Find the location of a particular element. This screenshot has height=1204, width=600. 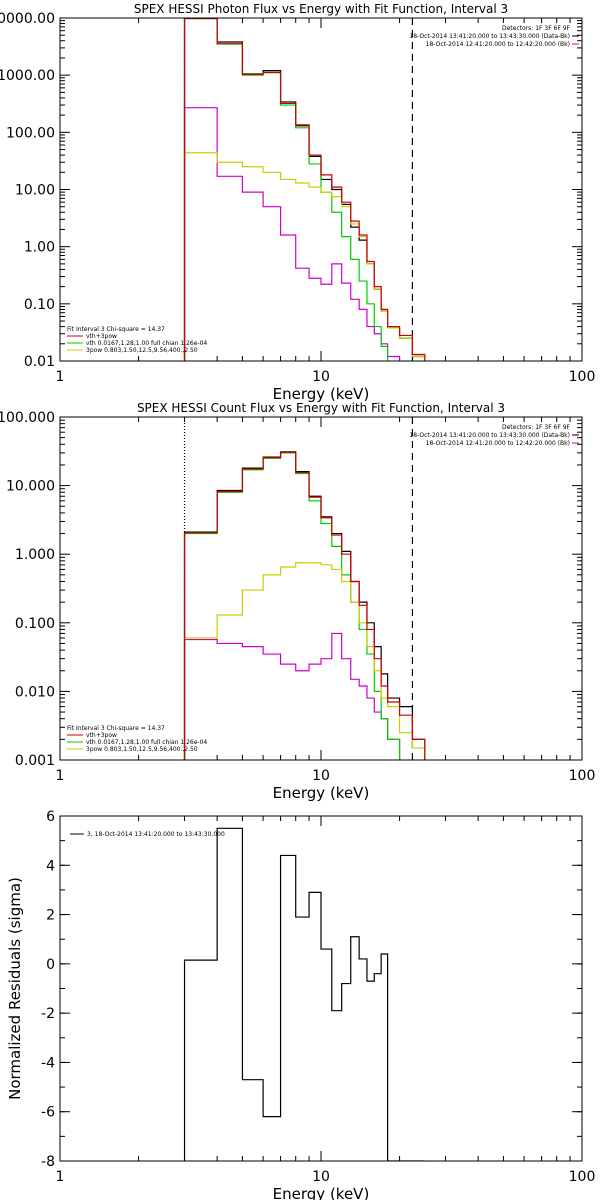

y-tick-label: 0.10 is located at coordinates (39, 305).